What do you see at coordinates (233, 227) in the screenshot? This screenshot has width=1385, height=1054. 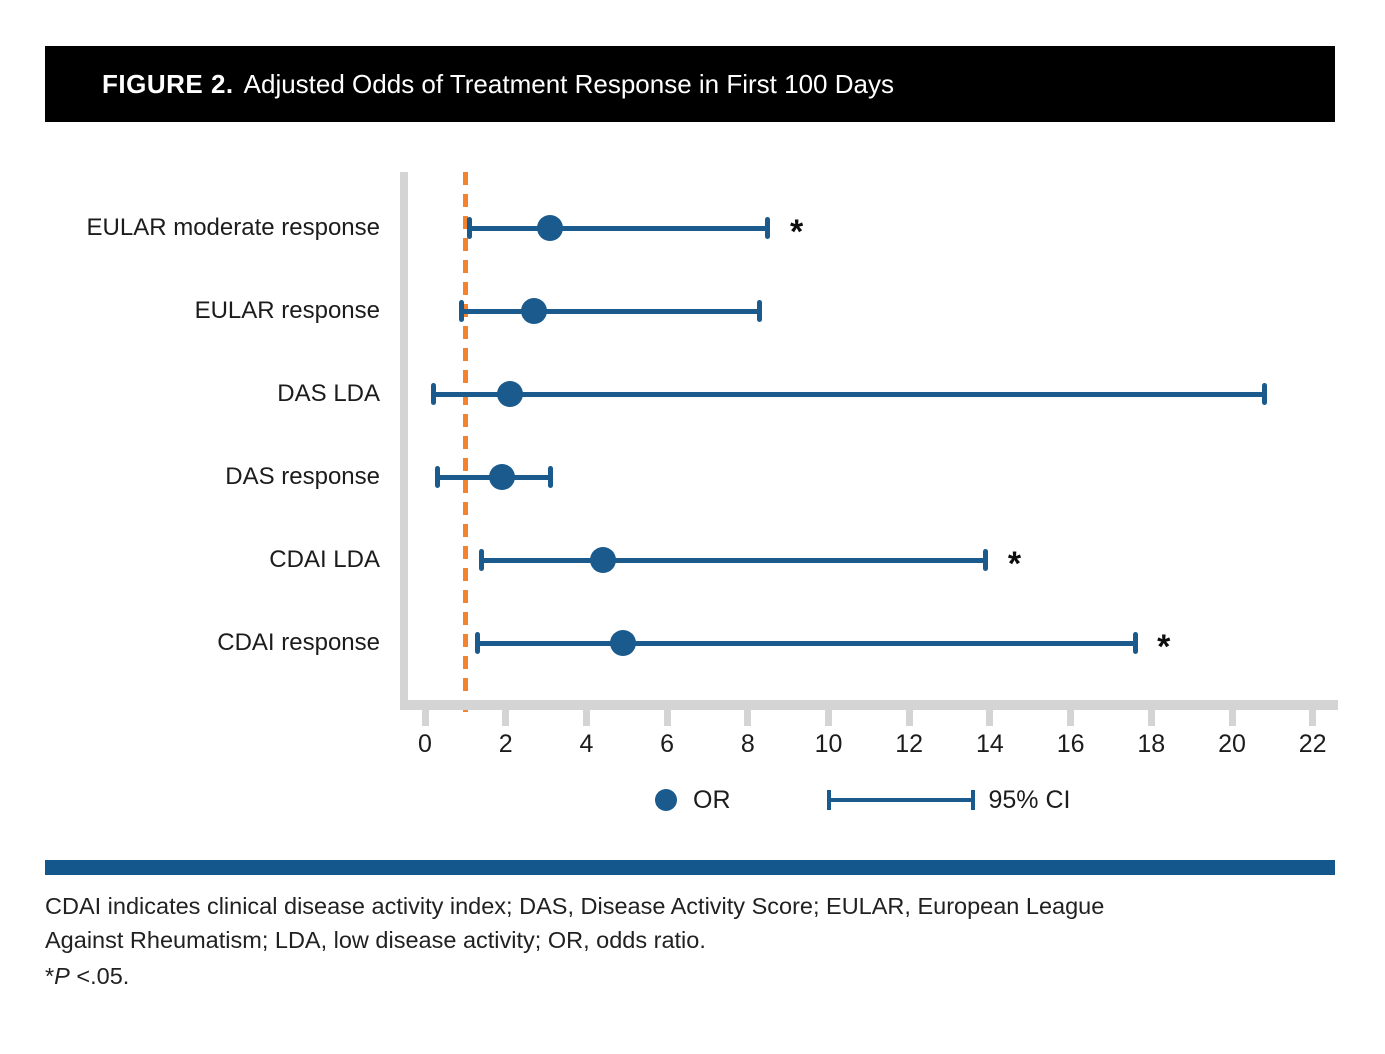 I see `category-label: EULAR moderate response` at bounding box center [233, 227].